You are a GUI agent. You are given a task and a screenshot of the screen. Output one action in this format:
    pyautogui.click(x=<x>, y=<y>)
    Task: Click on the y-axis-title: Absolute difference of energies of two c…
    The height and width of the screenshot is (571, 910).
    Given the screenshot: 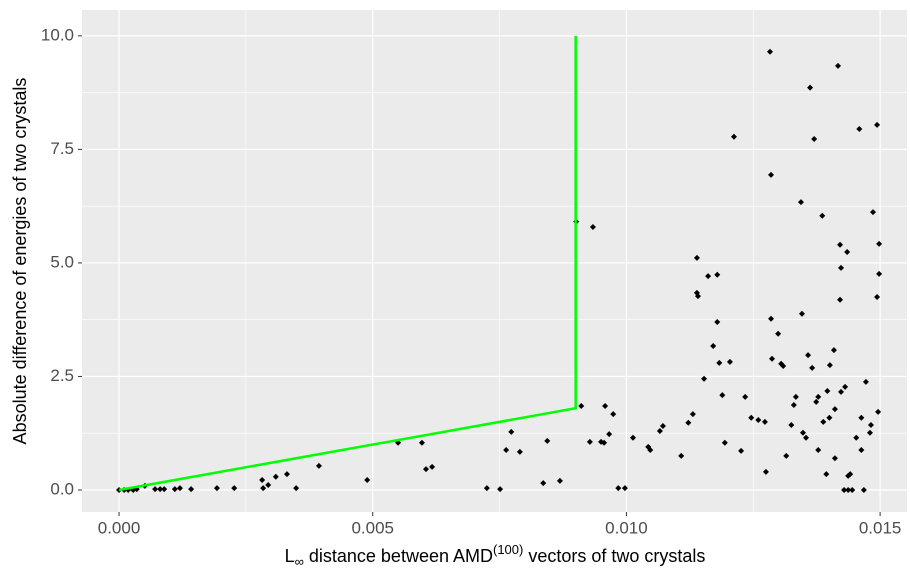 What is the action you would take?
    pyautogui.click(x=20, y=261)
    